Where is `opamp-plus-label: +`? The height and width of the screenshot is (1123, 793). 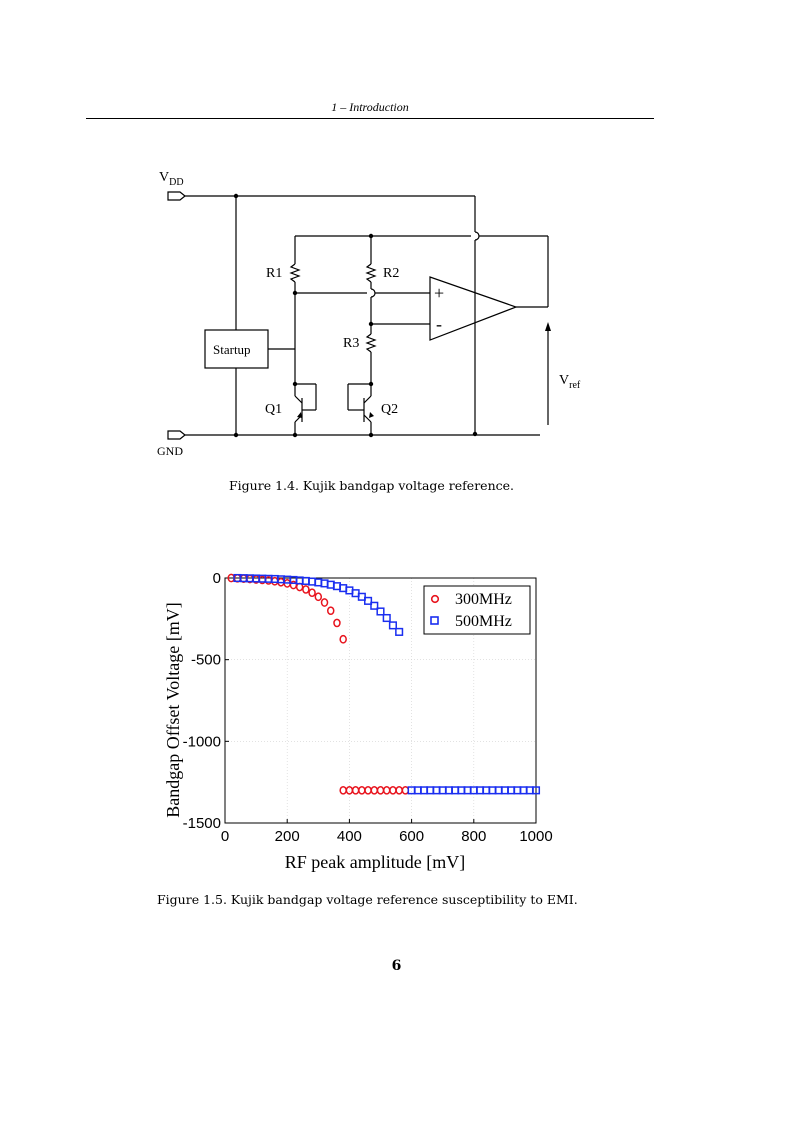
opamp-plus-label: + is located at coordinates (439, 293).